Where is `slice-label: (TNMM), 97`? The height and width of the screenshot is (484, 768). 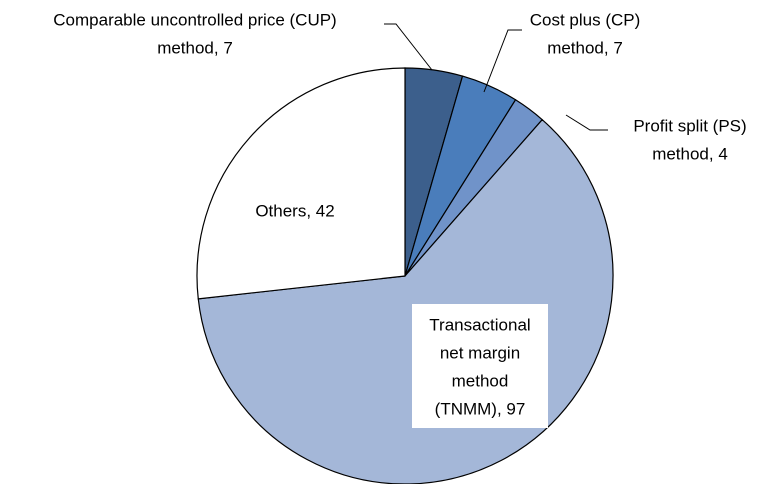 slice-label: (TNMM), 97 is located at coordinates (480, 408).